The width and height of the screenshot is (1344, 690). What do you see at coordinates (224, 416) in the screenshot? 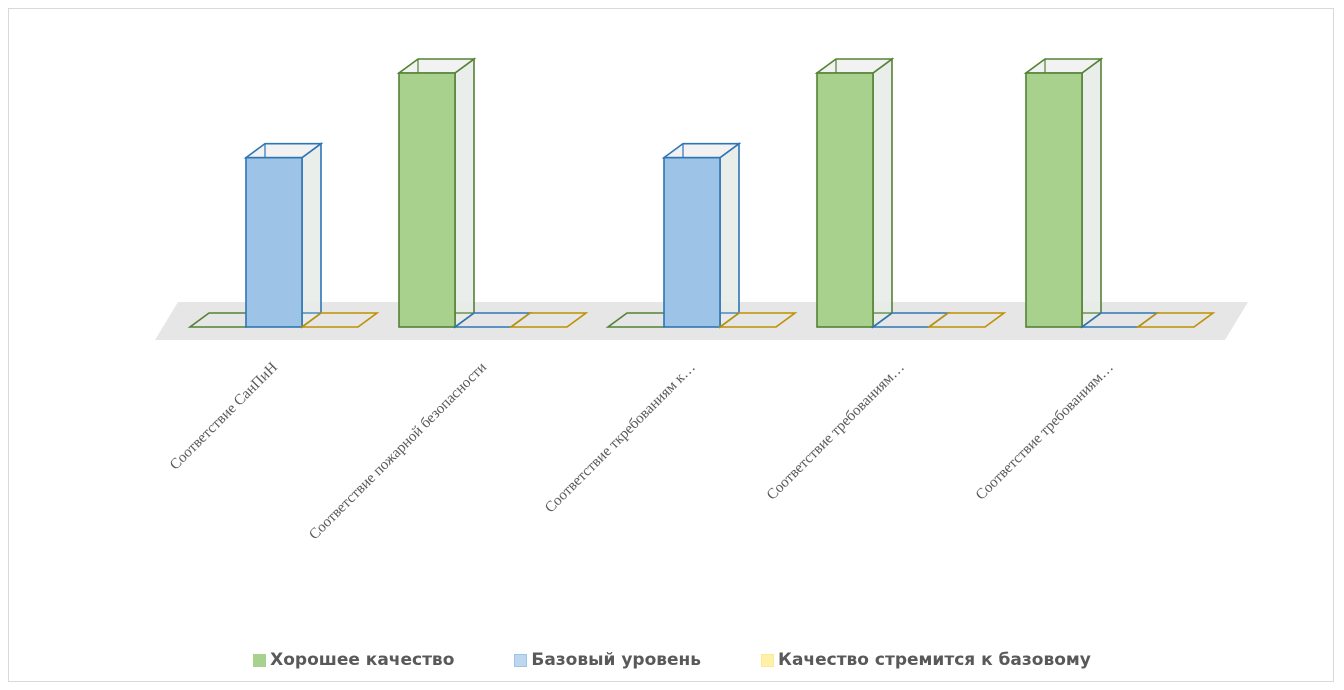
I see `category-label: Соответствие СанПиН` at bounding box center [224, 416].